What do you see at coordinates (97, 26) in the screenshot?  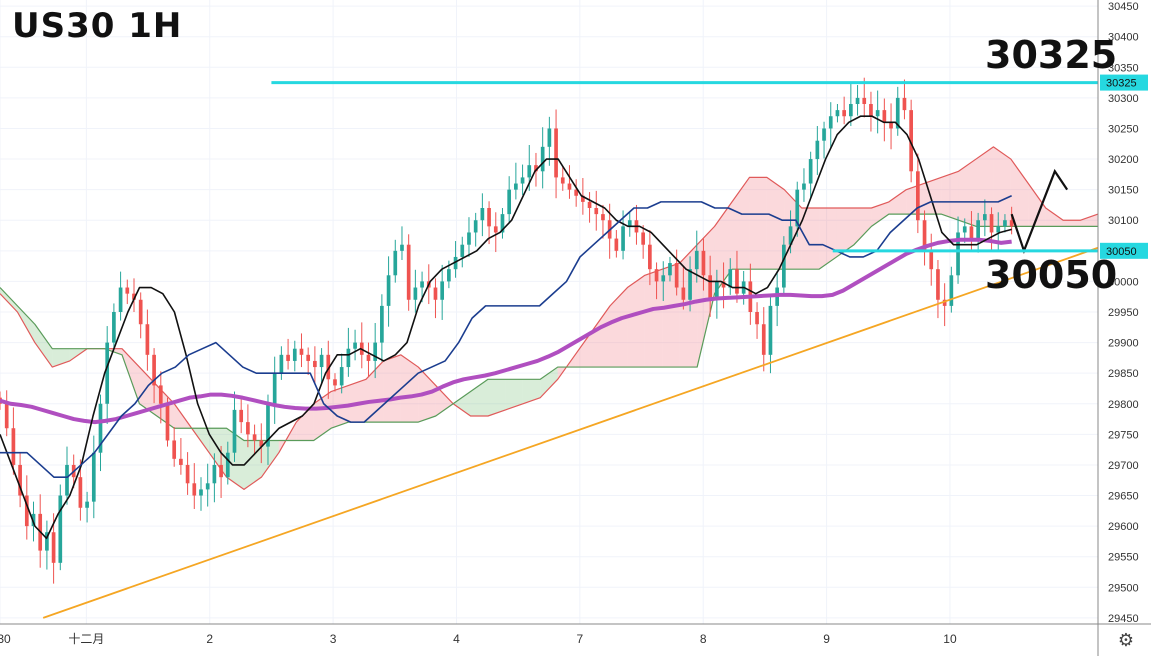 I see `chart-title: US30 1H` at bounding box center [97, 26].